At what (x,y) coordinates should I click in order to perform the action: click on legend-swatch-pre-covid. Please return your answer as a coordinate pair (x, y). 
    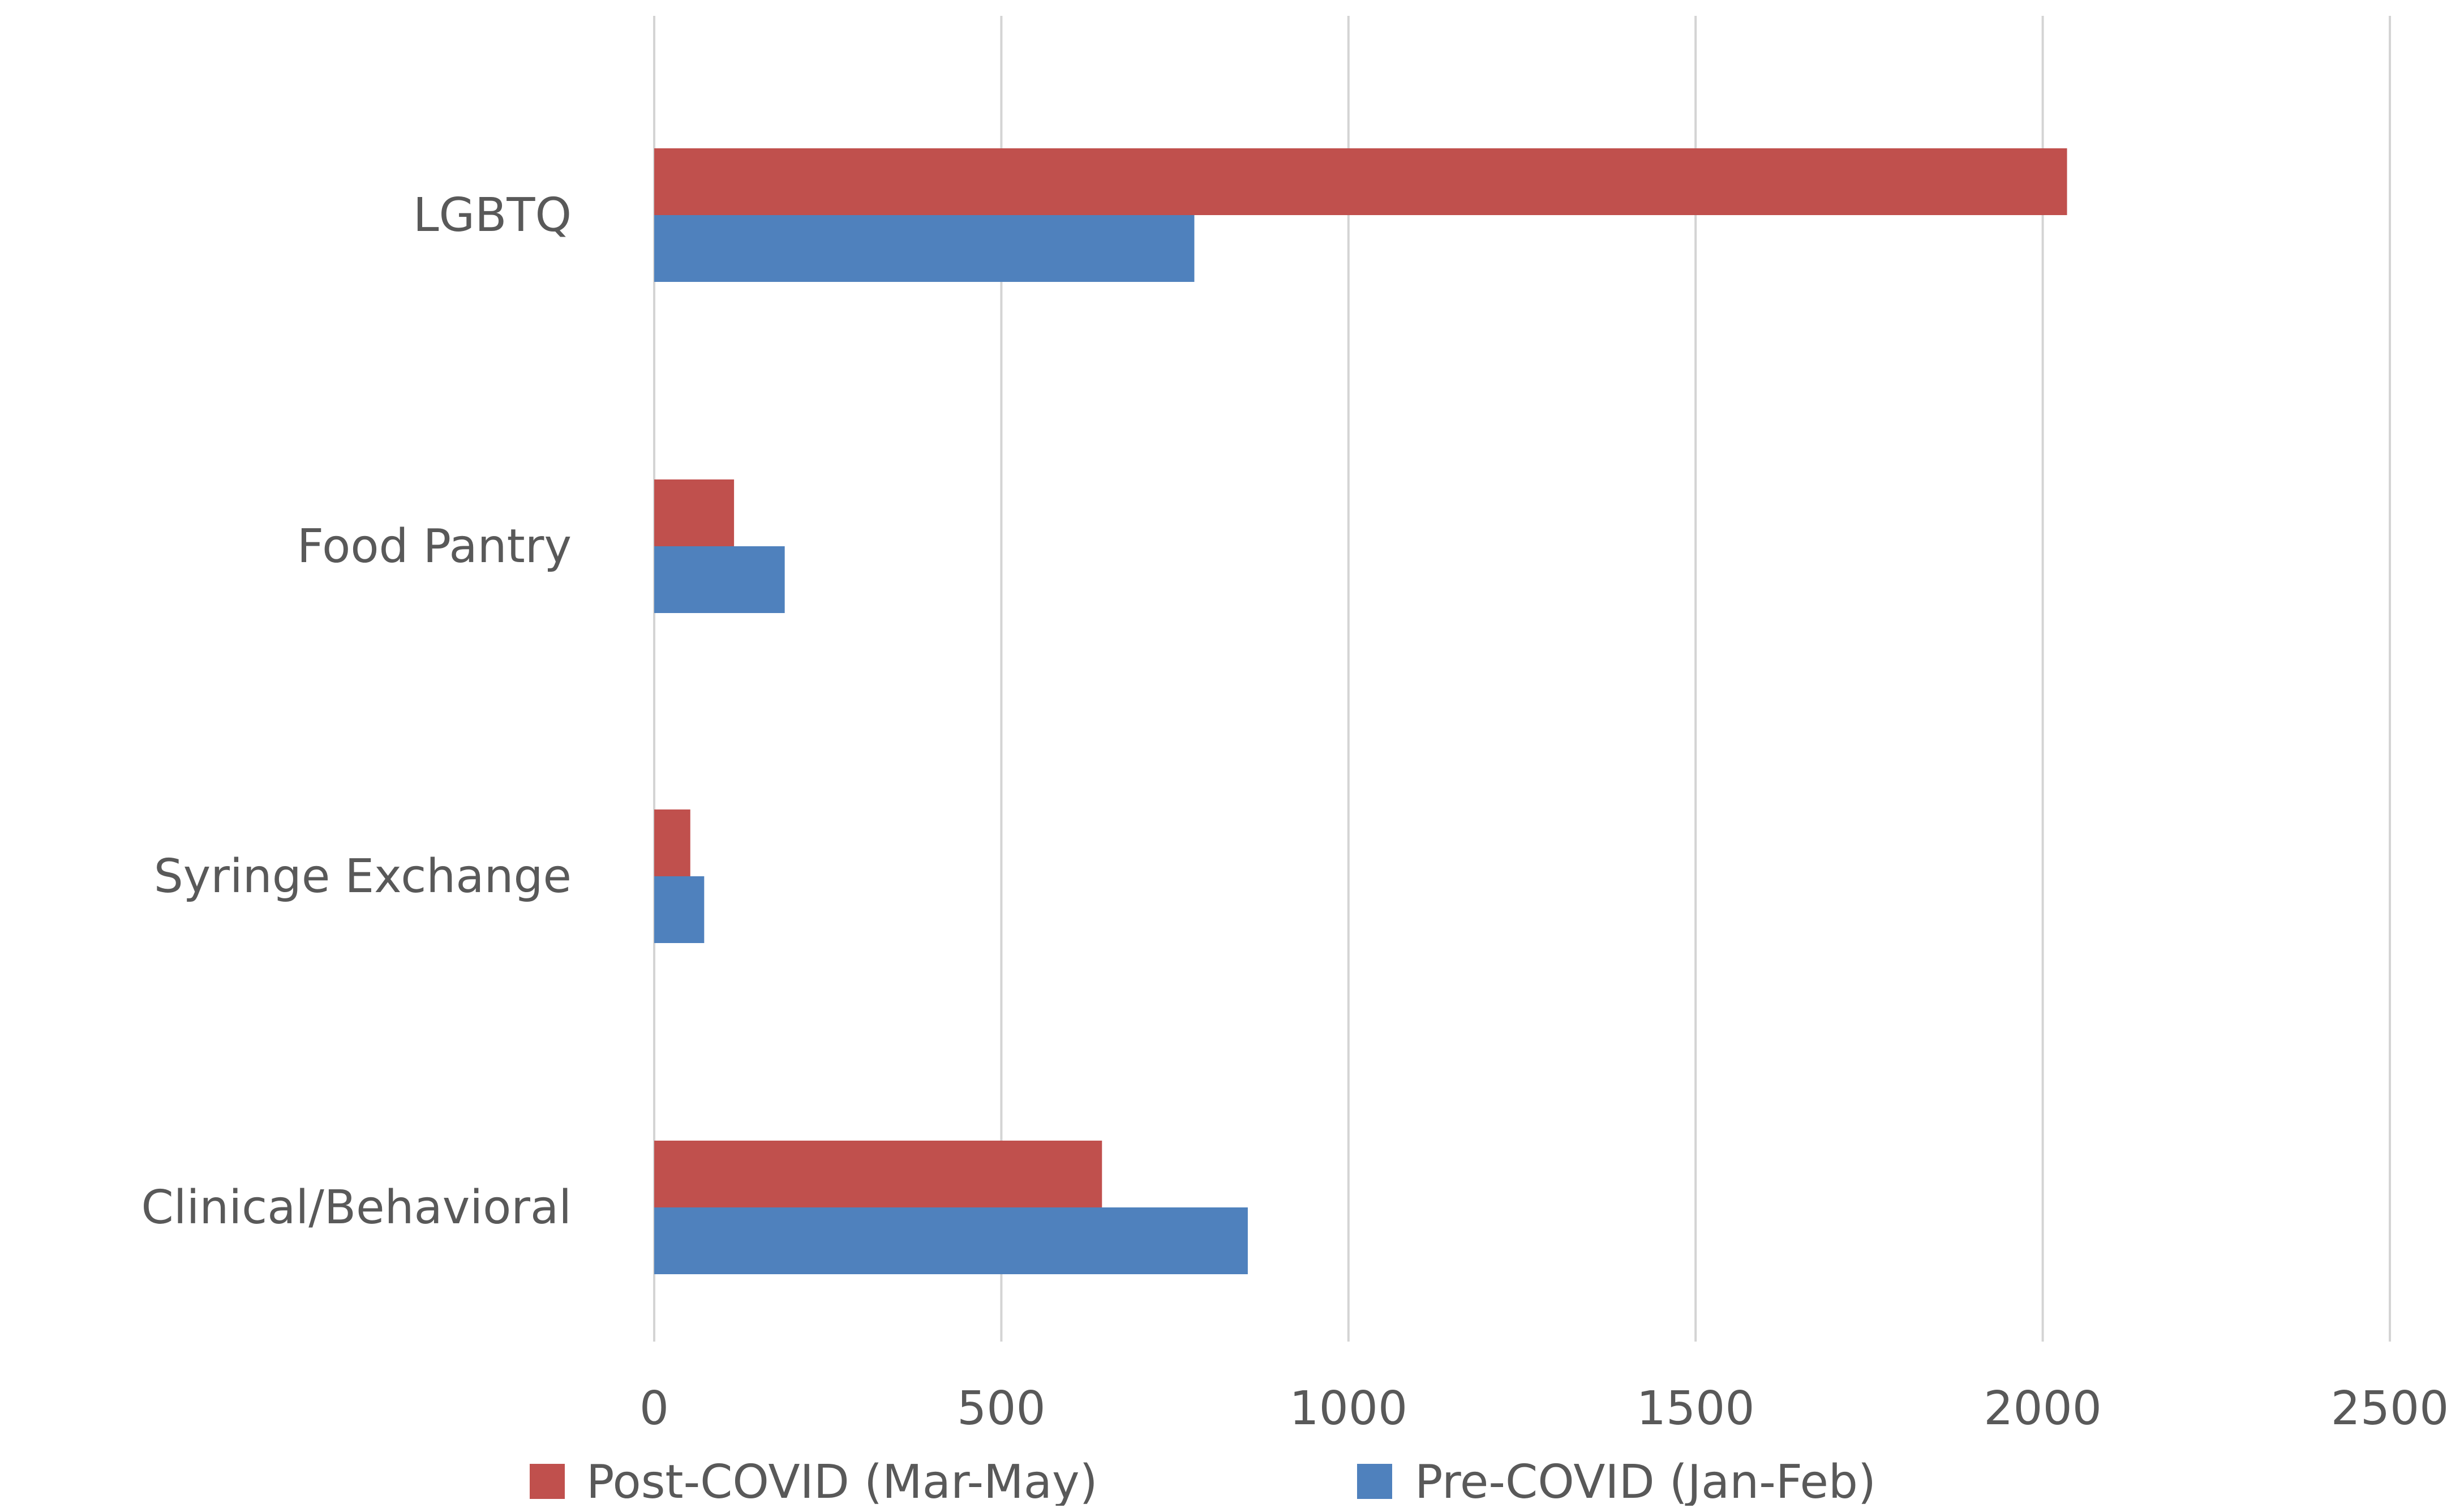
    Looking at the image, I should click on (1375, 1481).